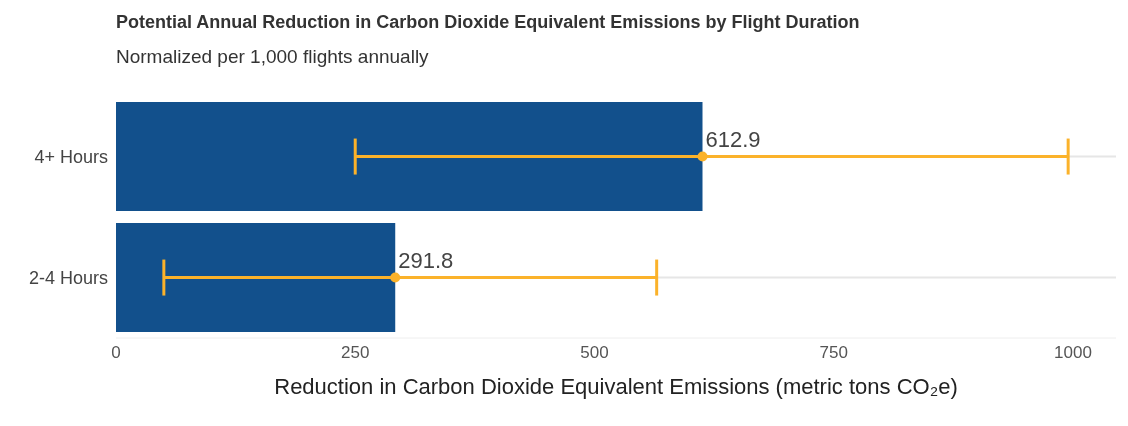 The image size is (1128, 426). I want to click on x-tick-label: 500, so click(594, 353).